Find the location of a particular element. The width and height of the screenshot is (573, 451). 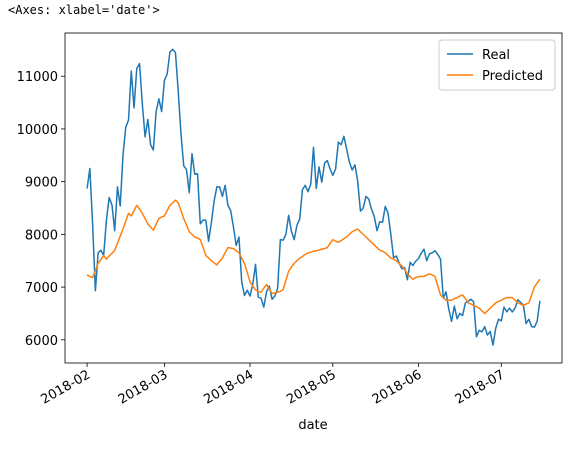

legend-label: Real is located at coordinates (496, 55).